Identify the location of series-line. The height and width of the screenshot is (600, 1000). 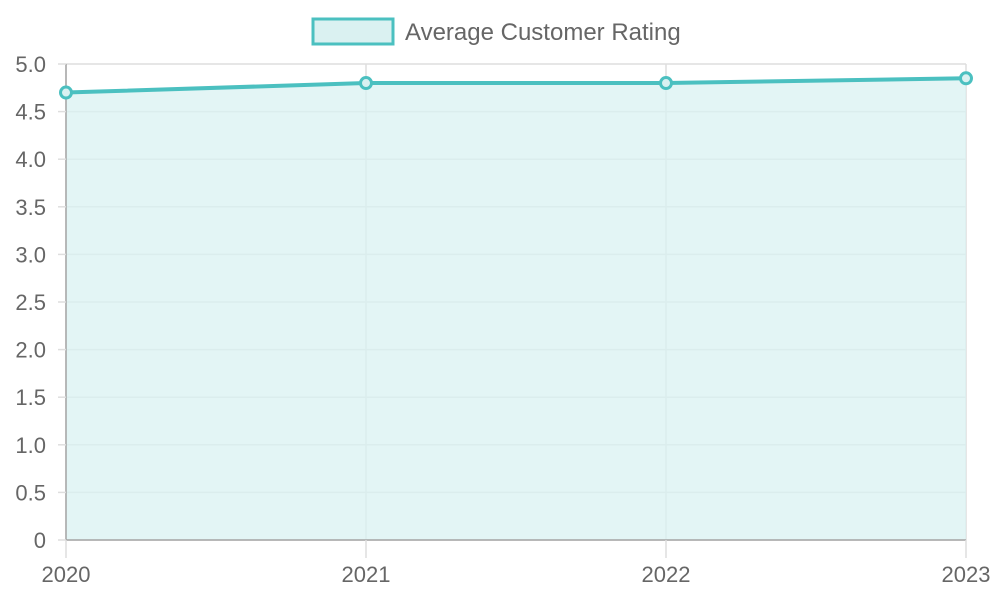
(516, 85).